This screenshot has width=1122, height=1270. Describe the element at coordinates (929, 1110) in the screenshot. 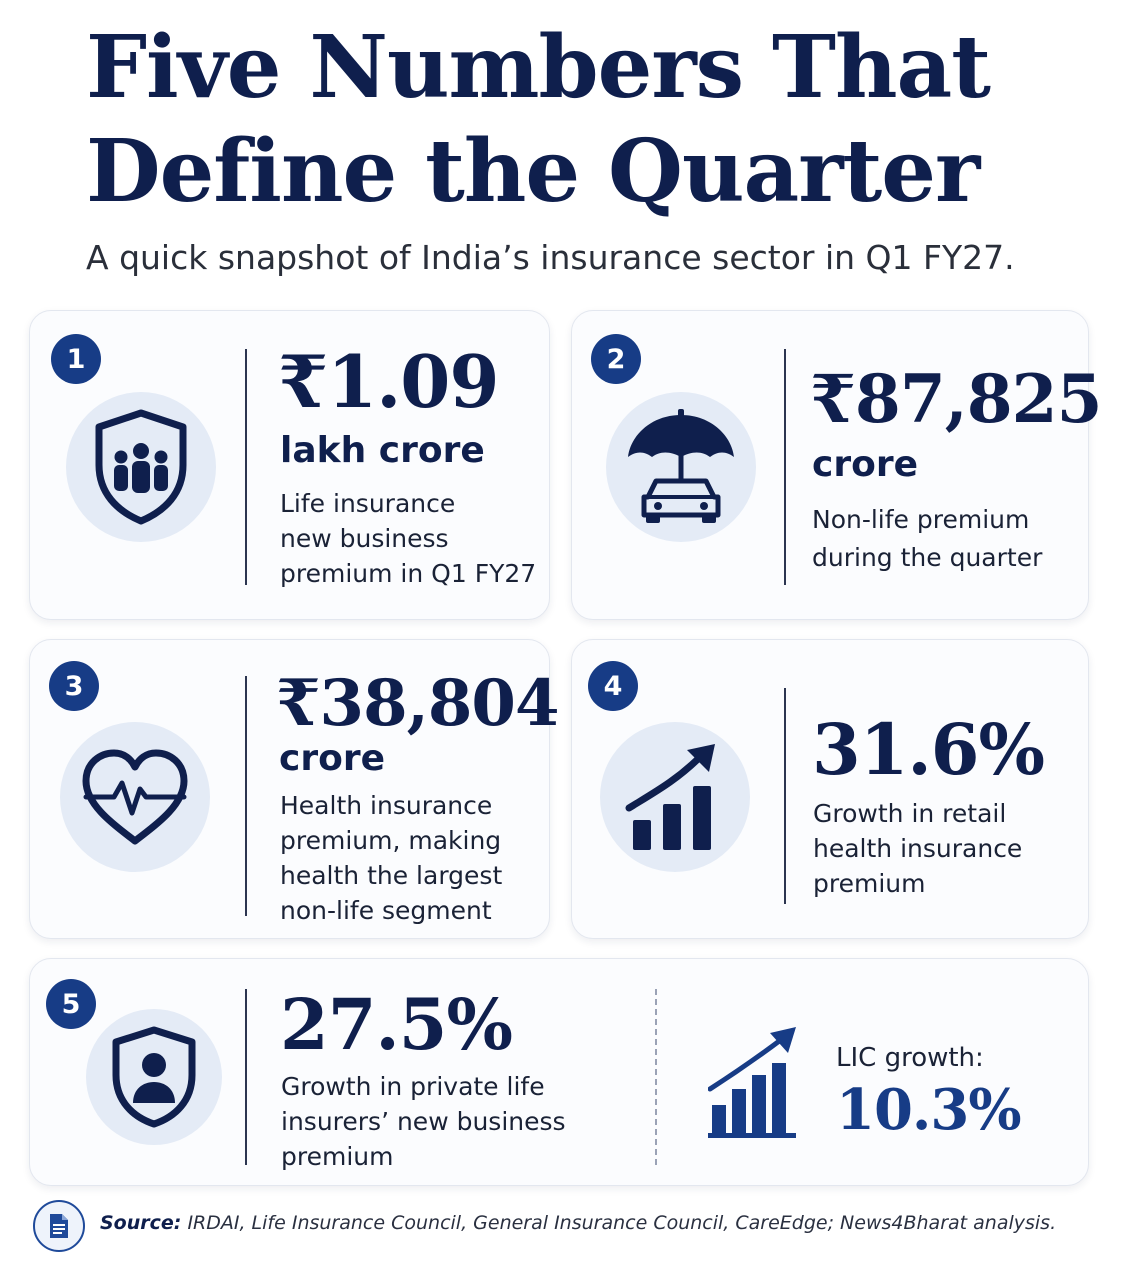

I see `lic-growth-value: 10.3%` at that location.